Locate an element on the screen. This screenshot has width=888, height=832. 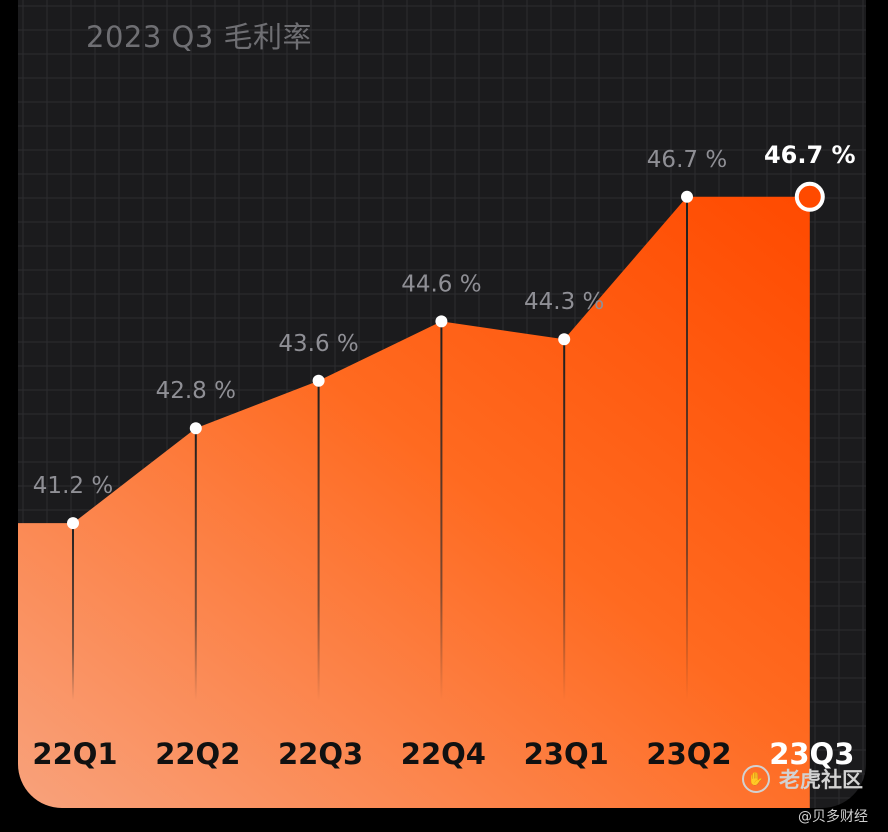
category-label: 23Q2 is located at coordinates (688, 754).